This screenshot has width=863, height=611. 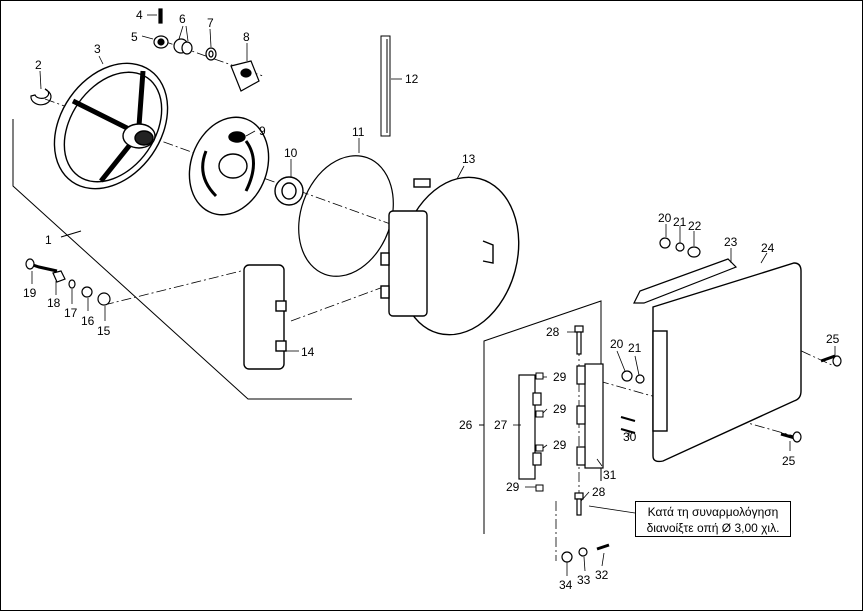 What do you see at coordinates (246, 37) in the screenshot?
I see `label-8: 8` at bounding box center [246, 37].